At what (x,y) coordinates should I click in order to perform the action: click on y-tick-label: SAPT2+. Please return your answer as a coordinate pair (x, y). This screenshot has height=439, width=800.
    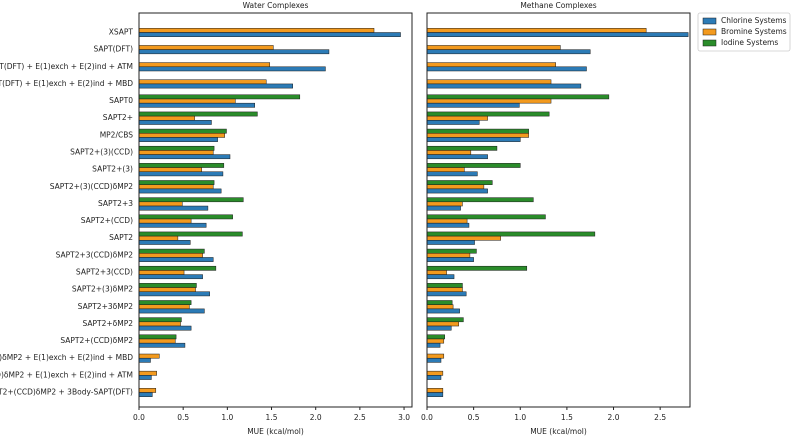
    Looking at the image, I should click on (118, 117).